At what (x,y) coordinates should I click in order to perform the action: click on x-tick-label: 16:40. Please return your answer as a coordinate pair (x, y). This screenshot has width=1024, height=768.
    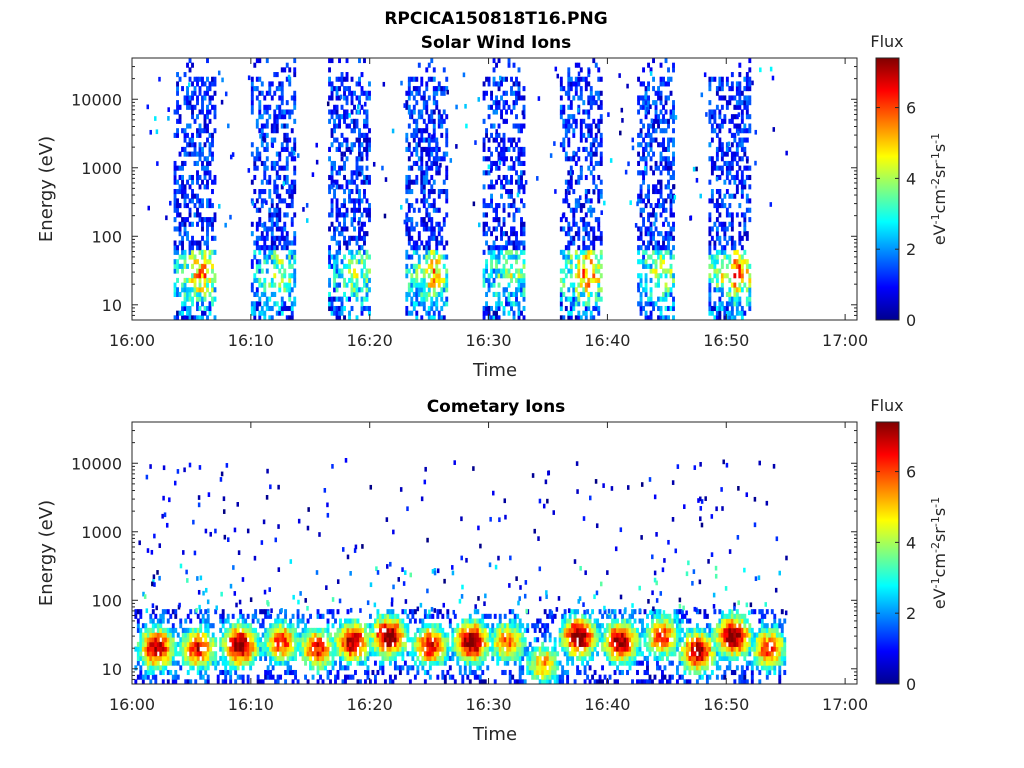
    Looking at the image, I should click on (607, 340).